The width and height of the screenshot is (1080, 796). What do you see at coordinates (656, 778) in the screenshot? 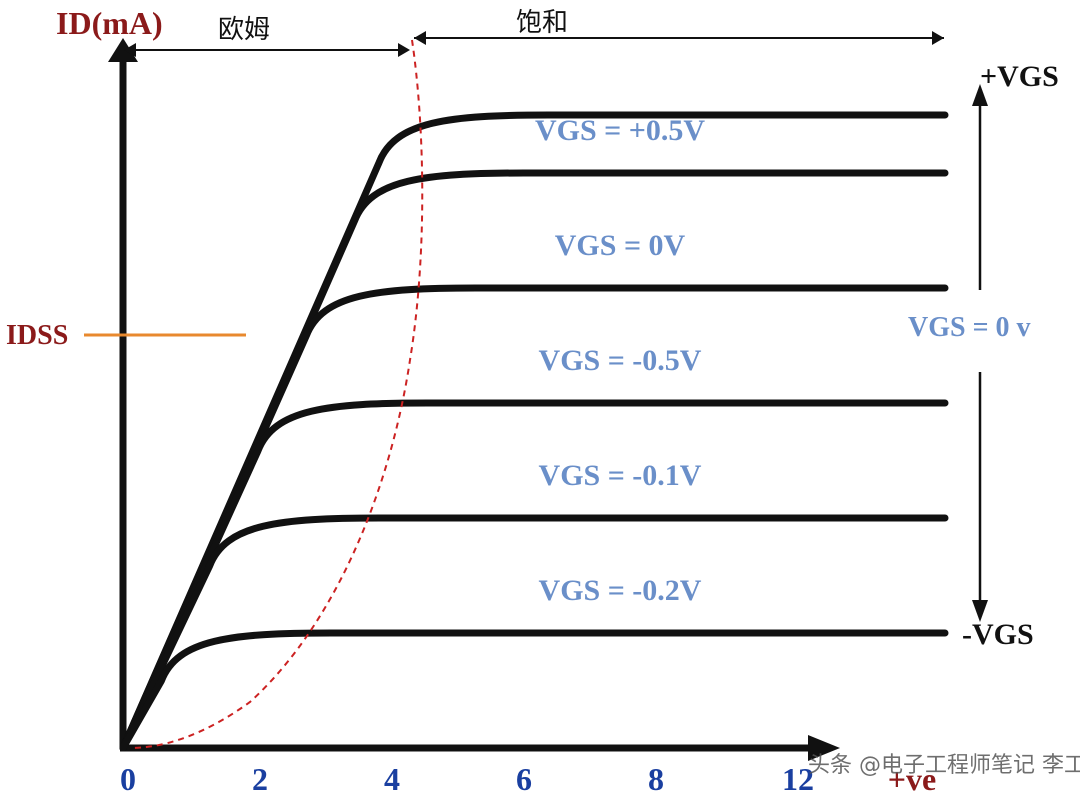
I see `x-tick-8: 8` at bounding box center [656, 778].